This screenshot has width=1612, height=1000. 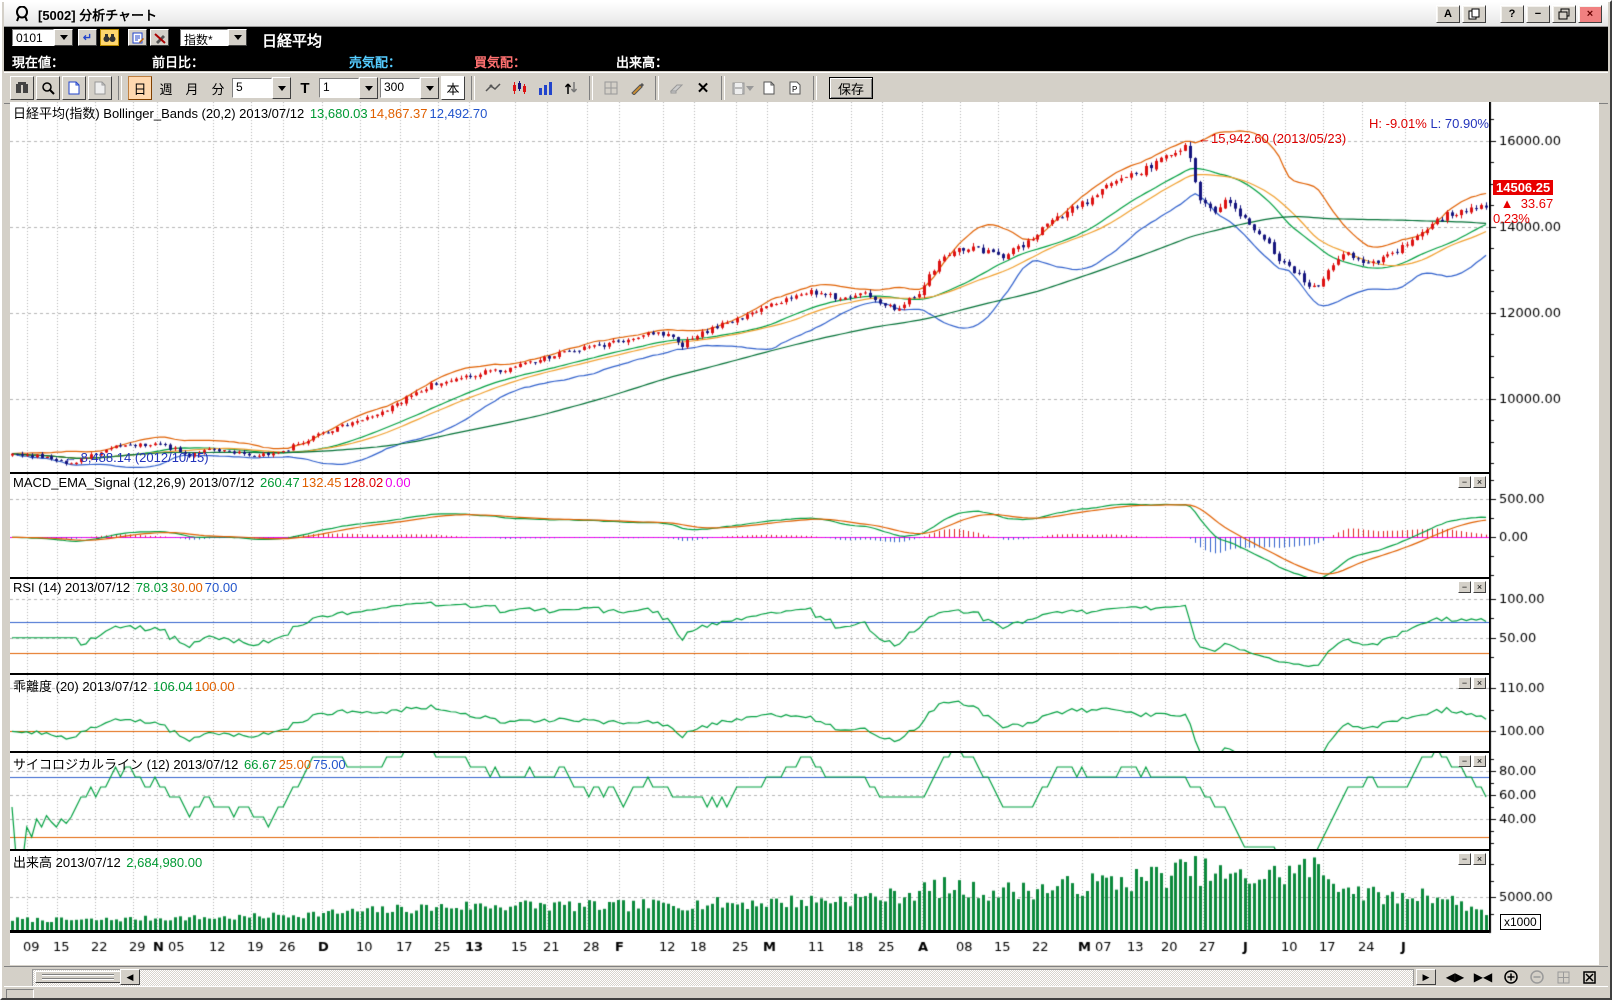 What do you see at coordinates (1464, 859) in the screenshot?
I see `volume-panel-minimize-button: −` at bounding box center [1464, 859].